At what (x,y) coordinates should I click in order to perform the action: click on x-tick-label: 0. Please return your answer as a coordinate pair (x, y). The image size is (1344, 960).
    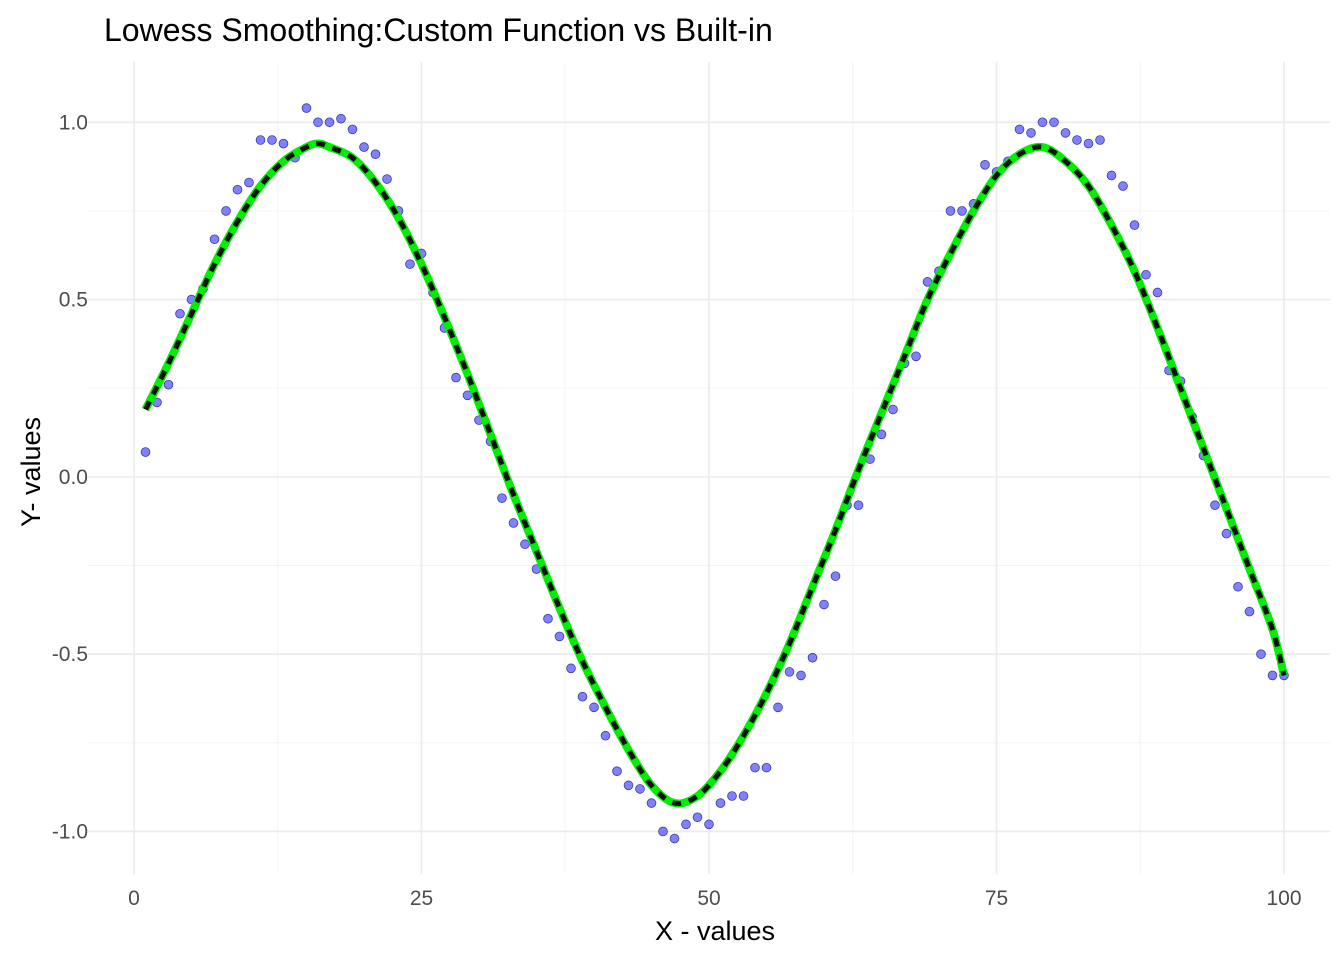
    Looking at the image, I should click on (134, 898).